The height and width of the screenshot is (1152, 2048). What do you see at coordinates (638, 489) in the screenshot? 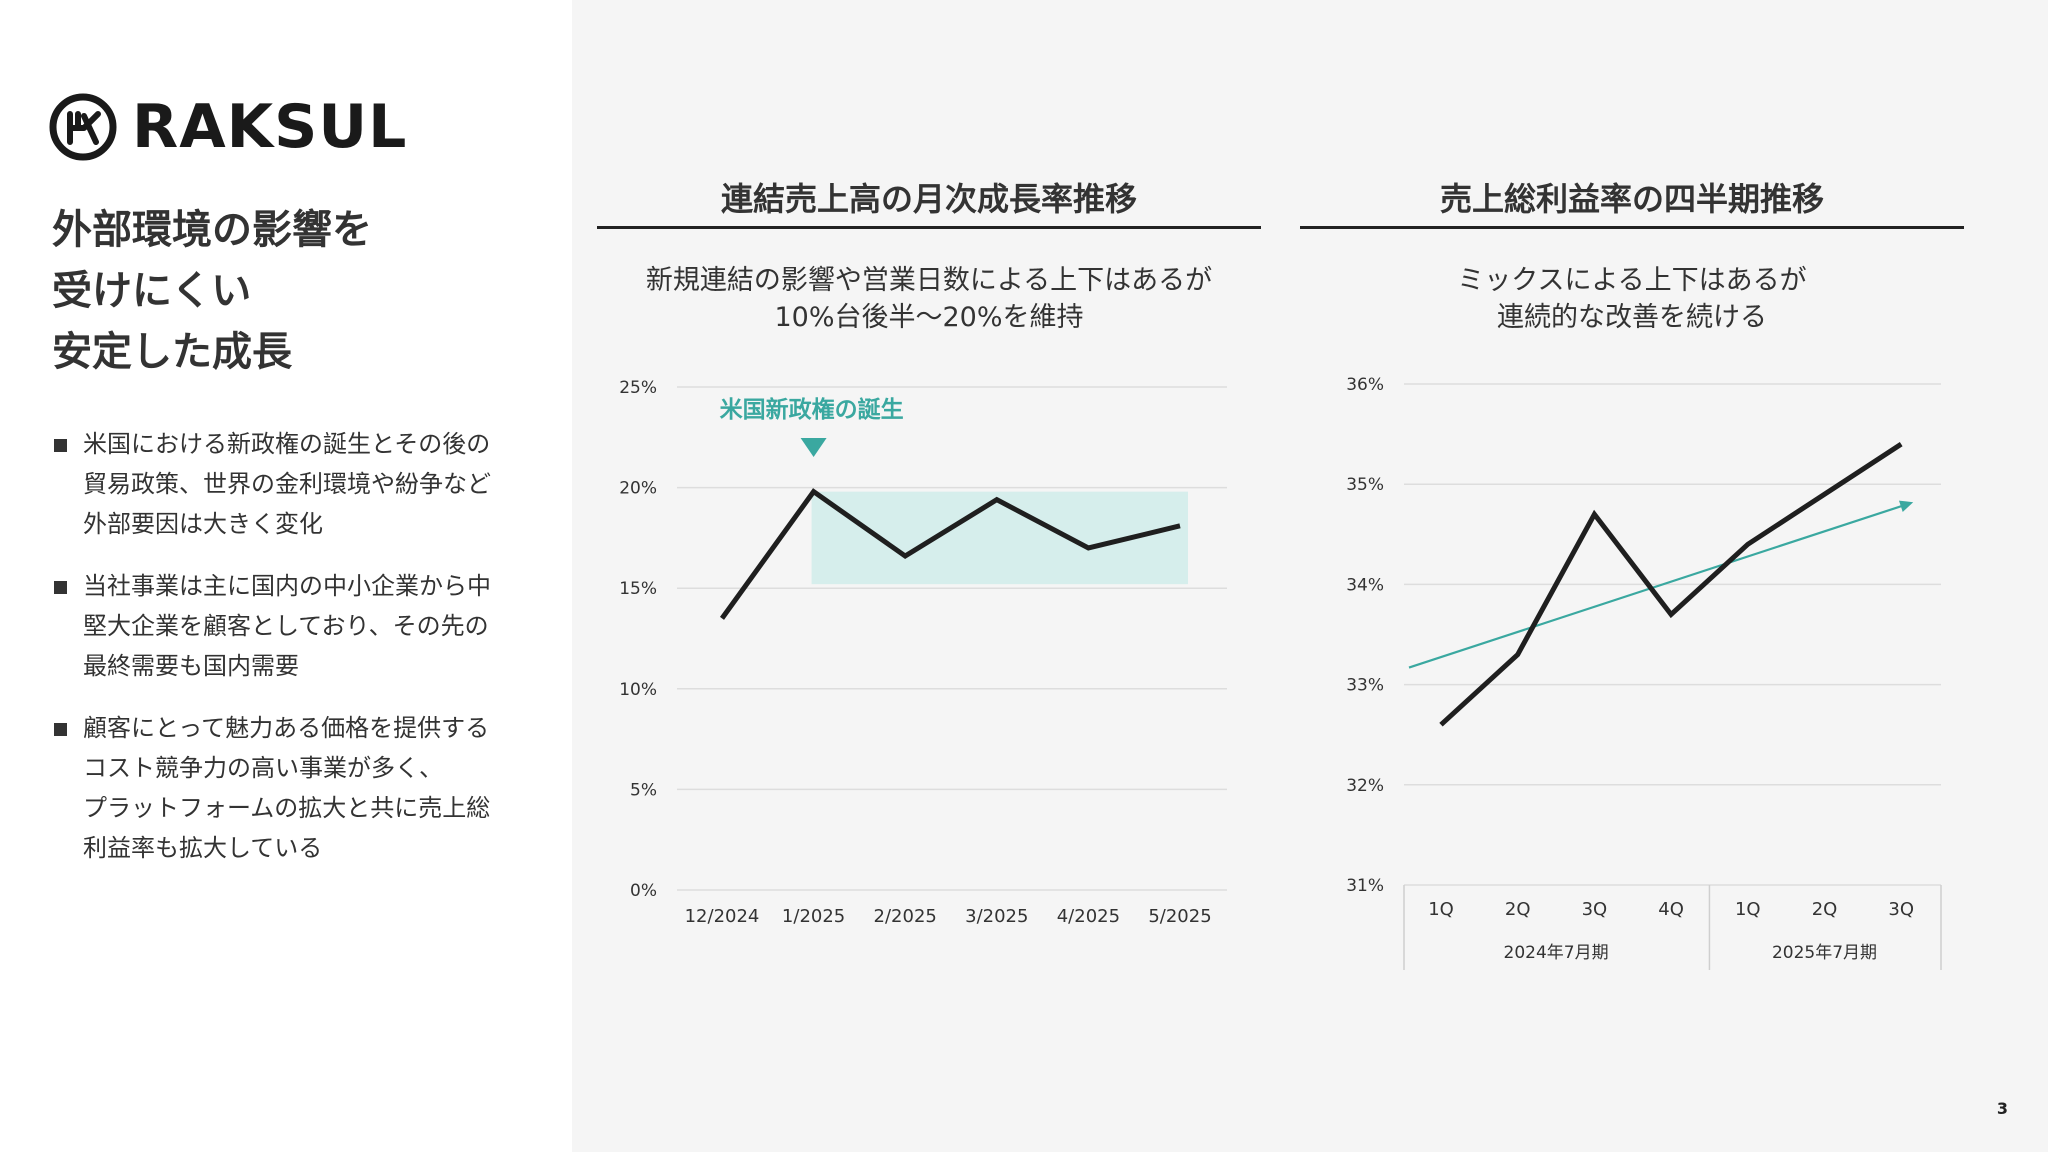
I see `y-tick-label: 20%` at bounding box center [638, 489].